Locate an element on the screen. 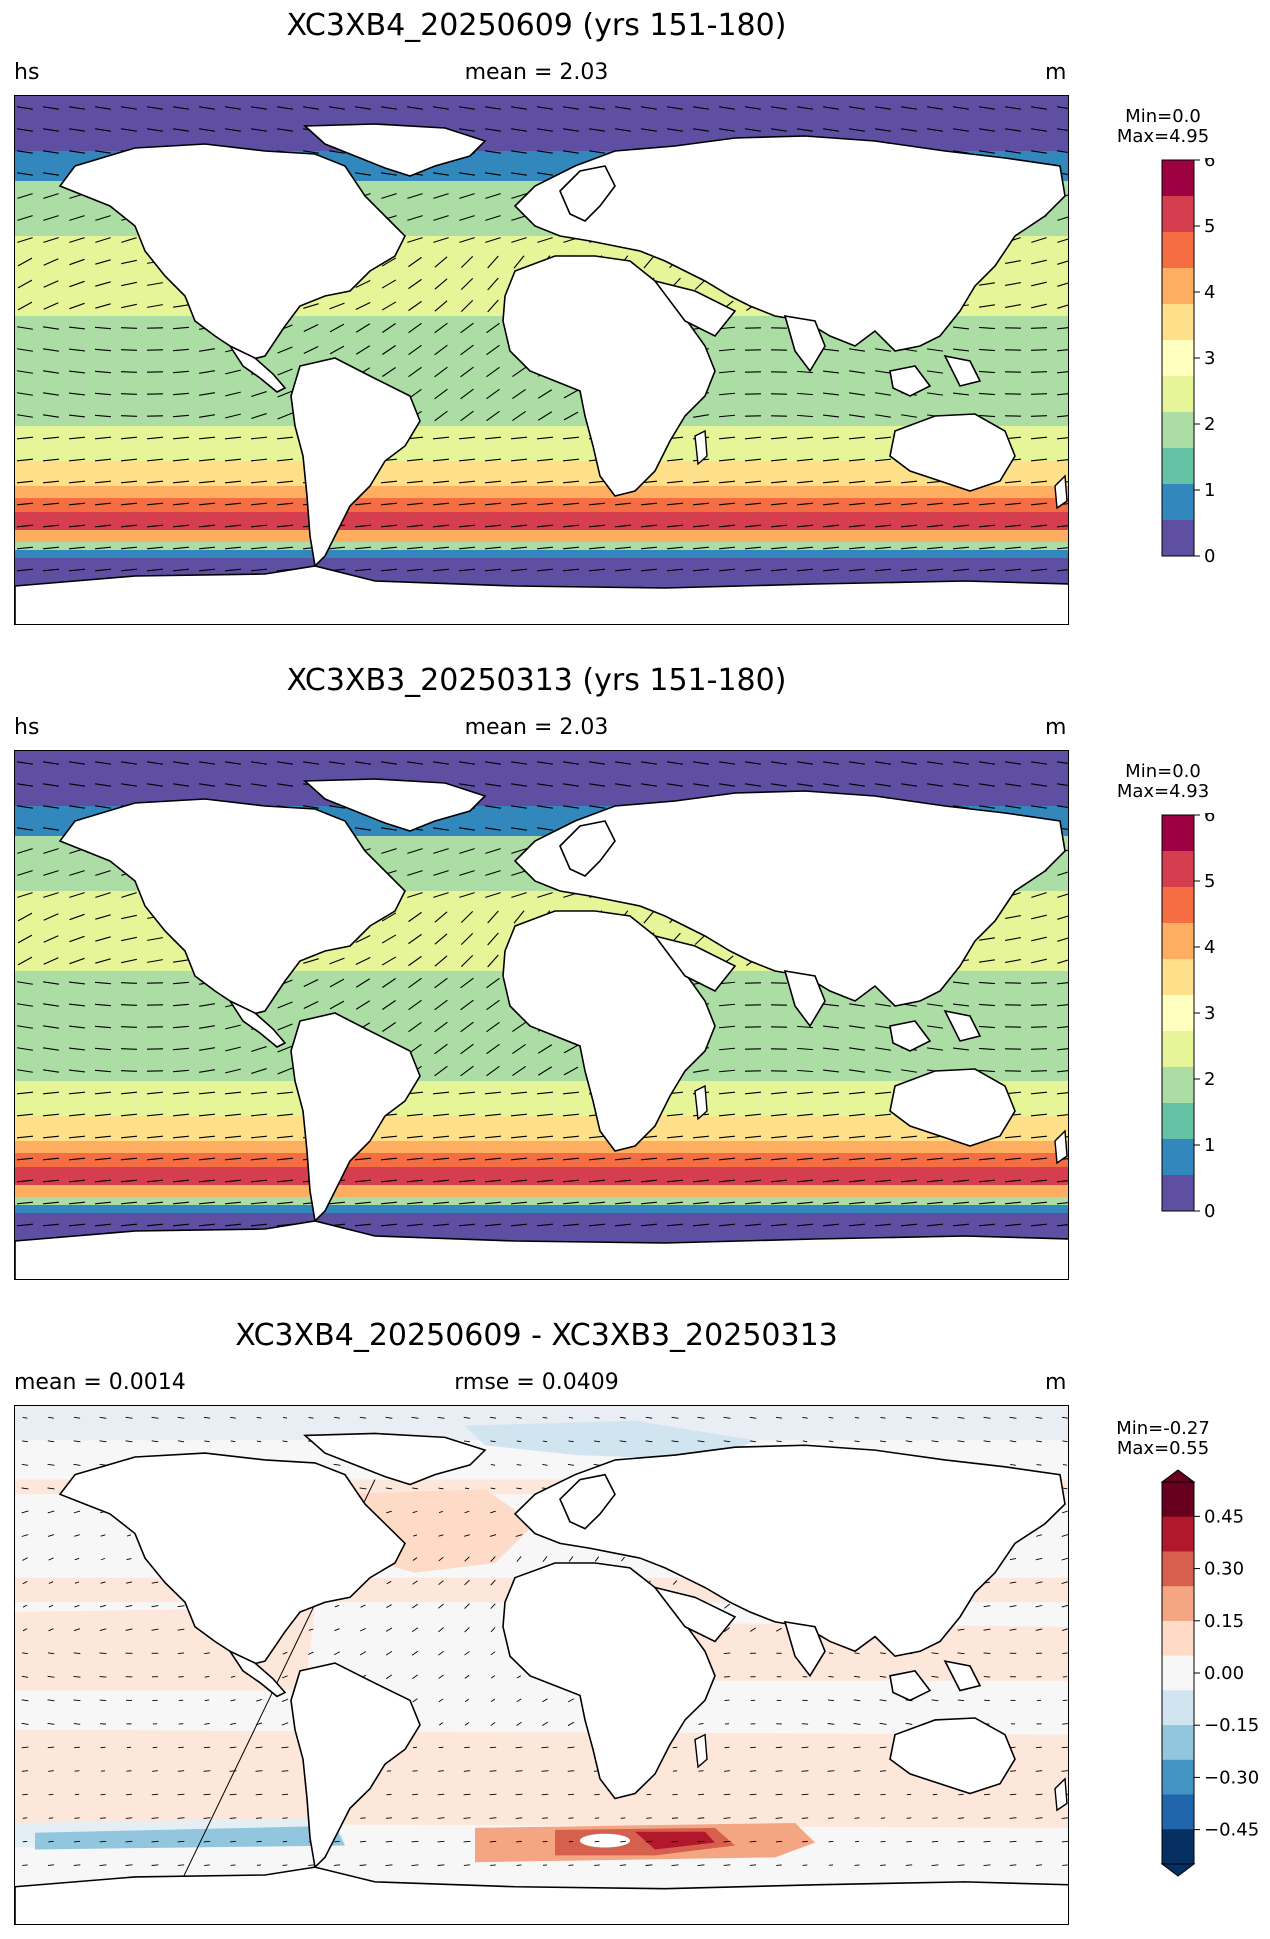 Image resolution: width=1270 pixels, height=1939 pixels. min-value: Min=0.0 is located at coordinates (1163, 771).